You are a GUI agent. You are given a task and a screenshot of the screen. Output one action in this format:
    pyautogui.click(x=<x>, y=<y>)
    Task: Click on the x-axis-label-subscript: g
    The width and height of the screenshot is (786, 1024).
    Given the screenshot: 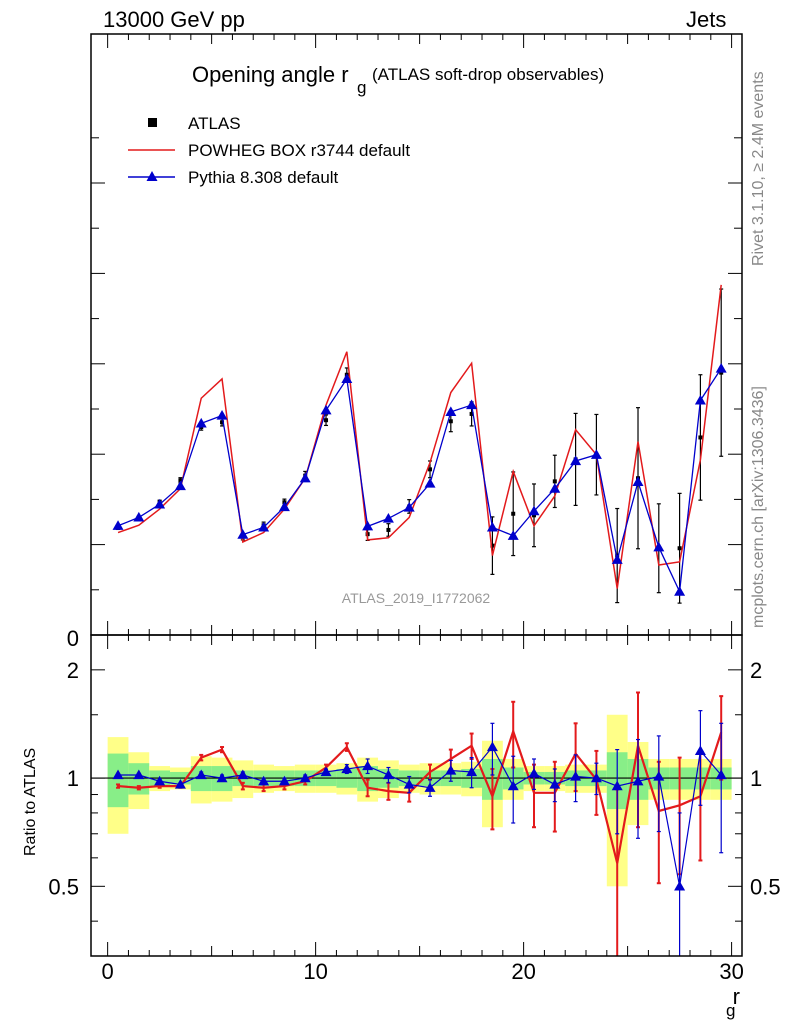 What is the action you would take?
    pyautogui.click(x=730, y=1010)
    